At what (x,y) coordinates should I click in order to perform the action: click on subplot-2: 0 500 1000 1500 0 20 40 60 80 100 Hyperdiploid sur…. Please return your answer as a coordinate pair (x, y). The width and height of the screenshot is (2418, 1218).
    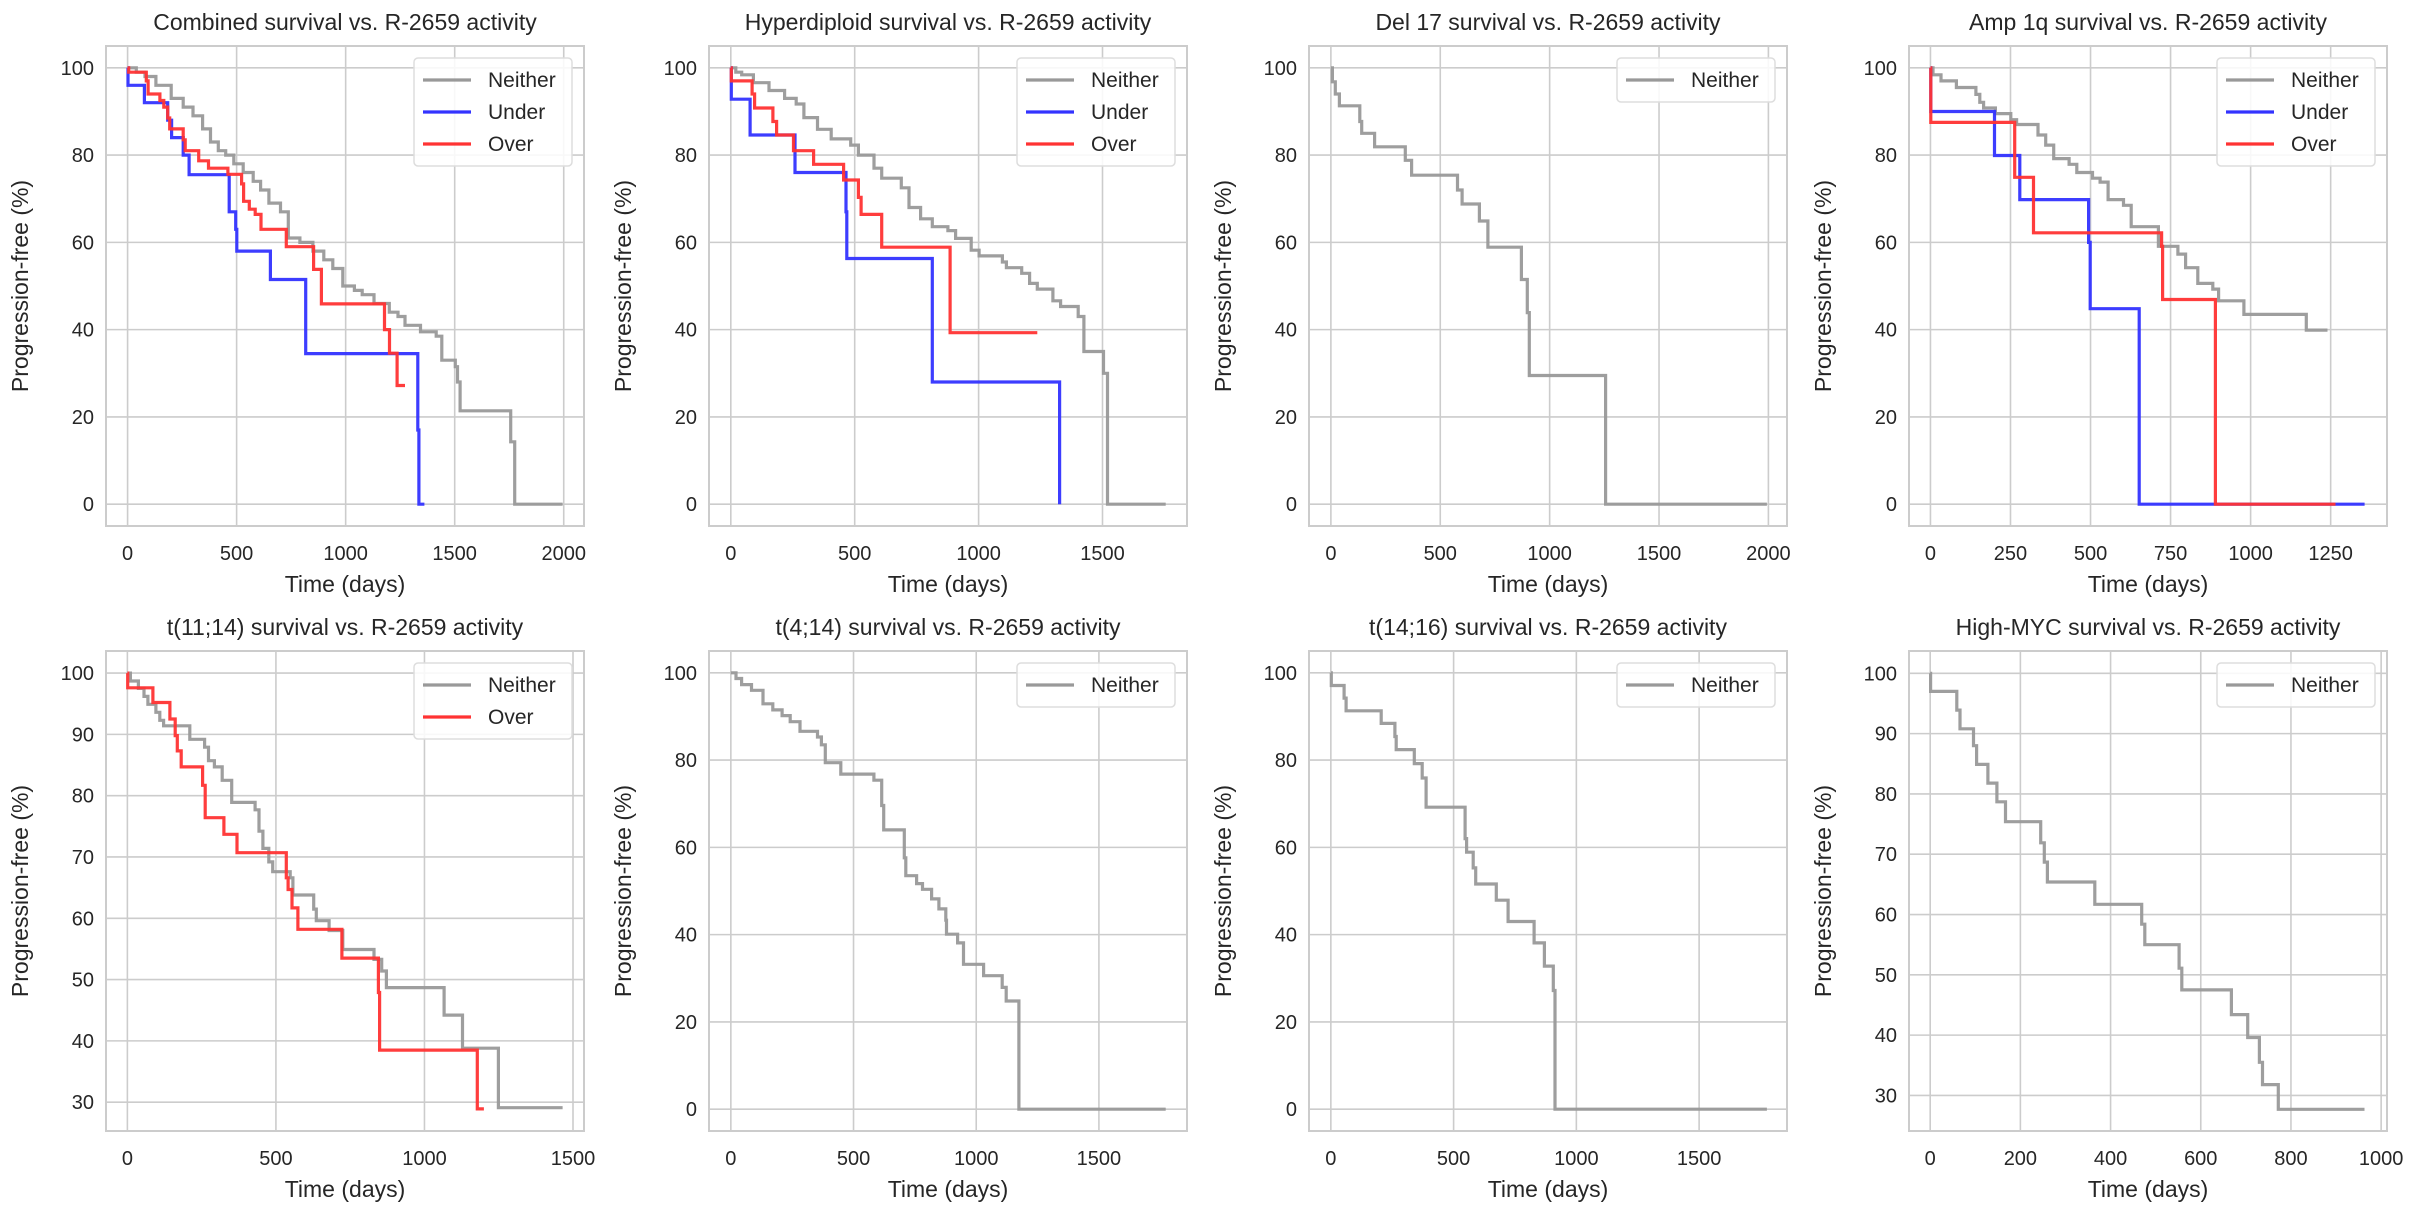
    Looking at the image, I should click on (899, 303).